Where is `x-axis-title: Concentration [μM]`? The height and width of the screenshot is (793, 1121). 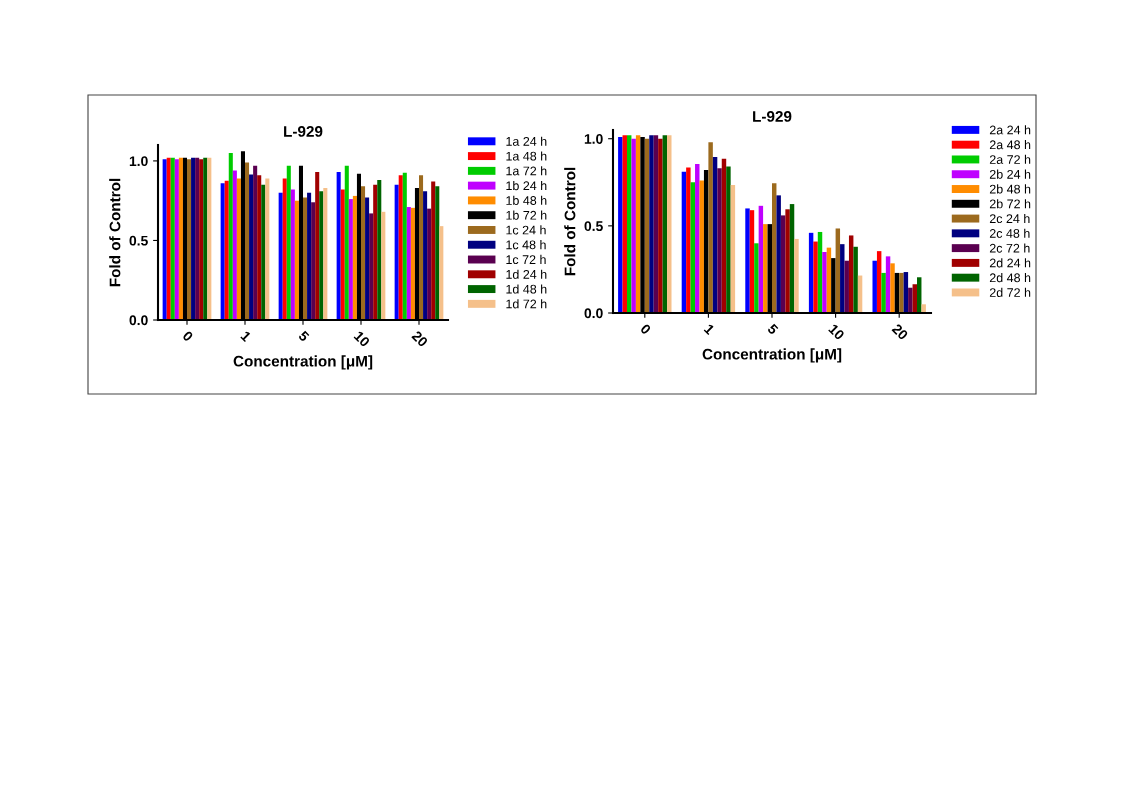
x-axis-title: Concentration [μM] is located at coordinates (303, 362).